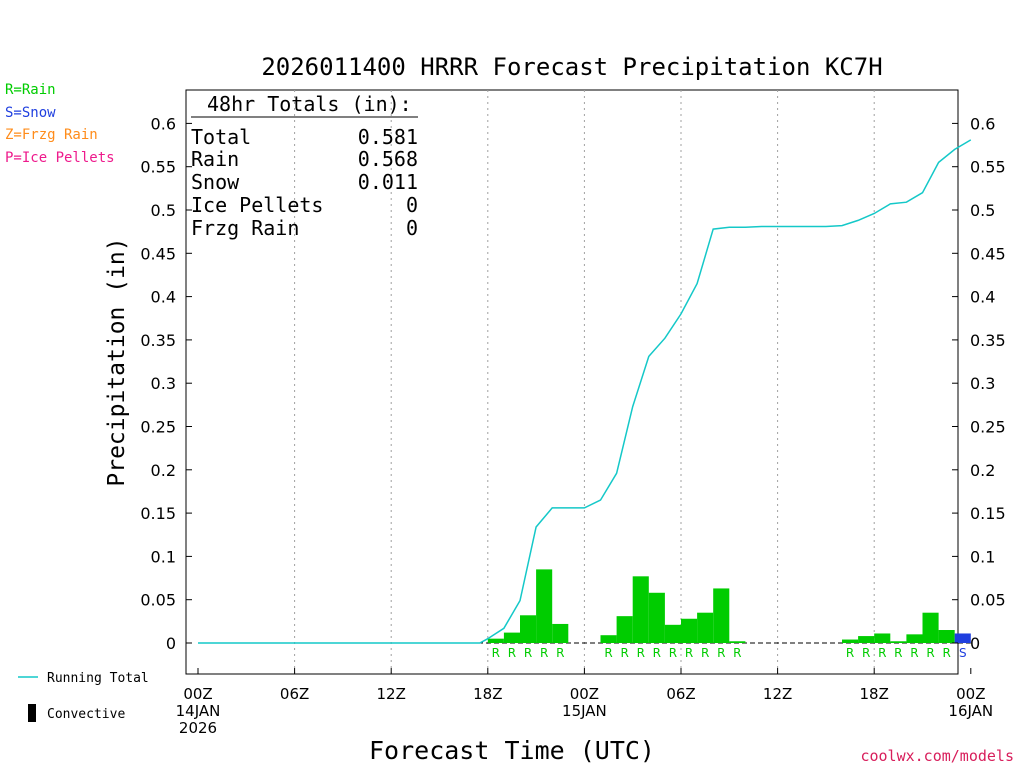  What do you see at coordinates (388, 182) in the screenshot?
I see `totals-value-snow: 0.011` at bounding box center [388, 182].